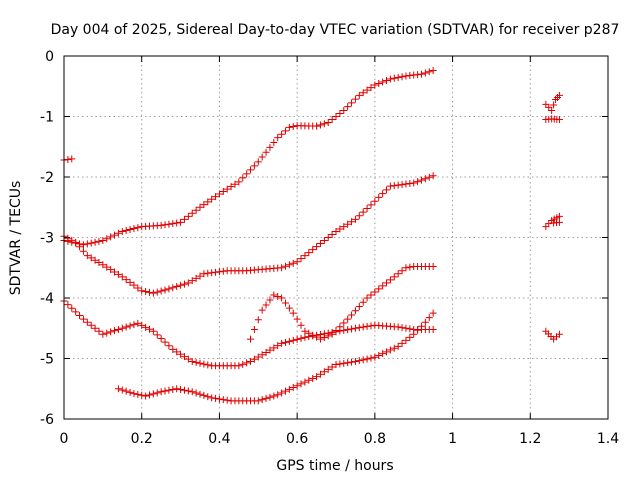 The width and height of the screenshot is (640, 480). What do you see at coordinates (334, 466) in the screenshot?
I see `x-axis-label: GPS time / hours` at bounding box center [334, 466].